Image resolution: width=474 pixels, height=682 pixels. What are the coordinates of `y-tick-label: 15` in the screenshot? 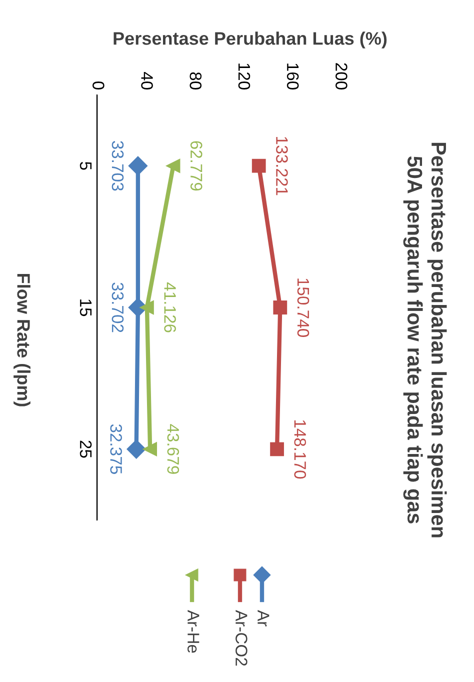 It's located at (86, 308).